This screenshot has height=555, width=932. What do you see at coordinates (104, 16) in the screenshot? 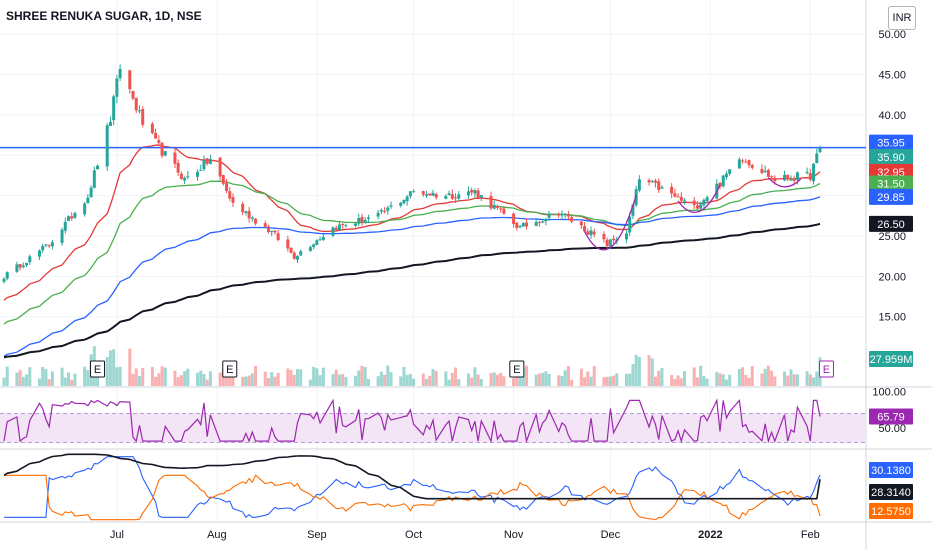
I see `symbol-title: SHREE RENUKA SUGAR, 1D, NSE` at bounding box center [104, 16].